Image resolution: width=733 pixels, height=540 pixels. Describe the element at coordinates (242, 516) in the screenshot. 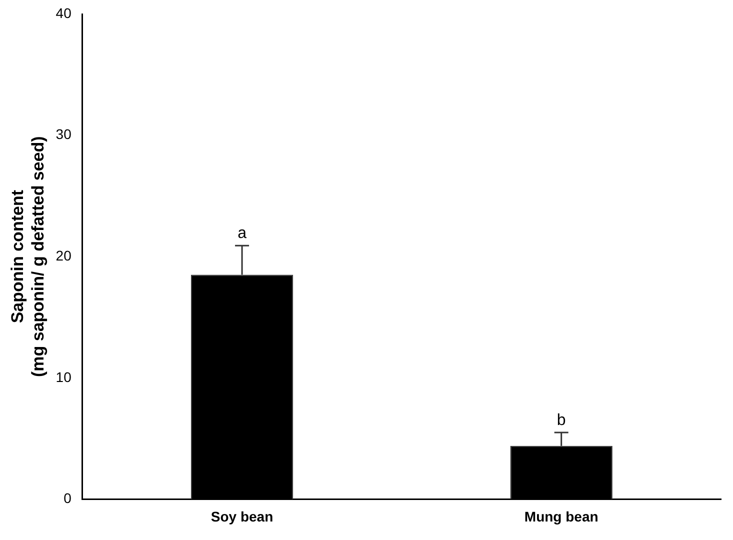

I see `x-tick-label: Soy bean` at that location.